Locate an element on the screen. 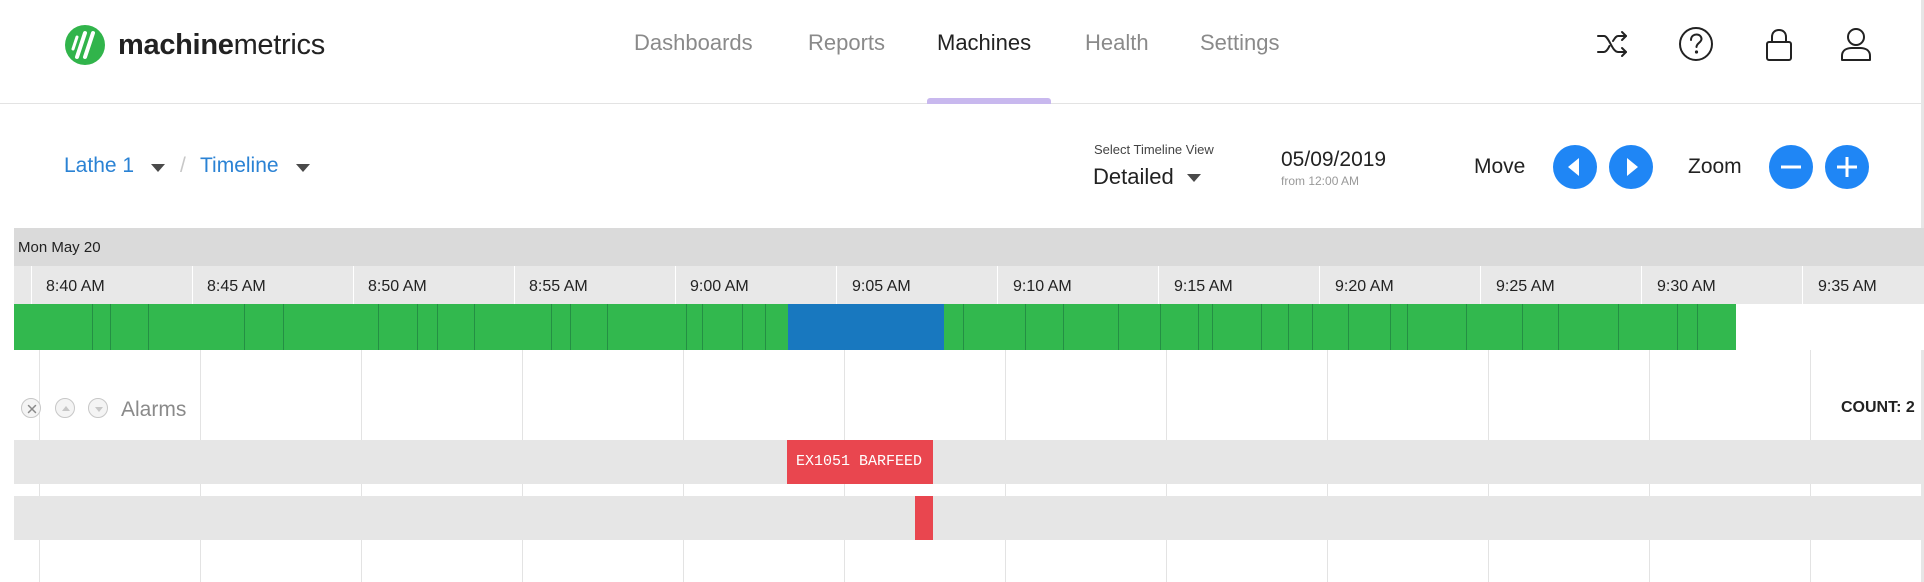  timeline-view-select: Detailed is located at coordinates (1133, 176).